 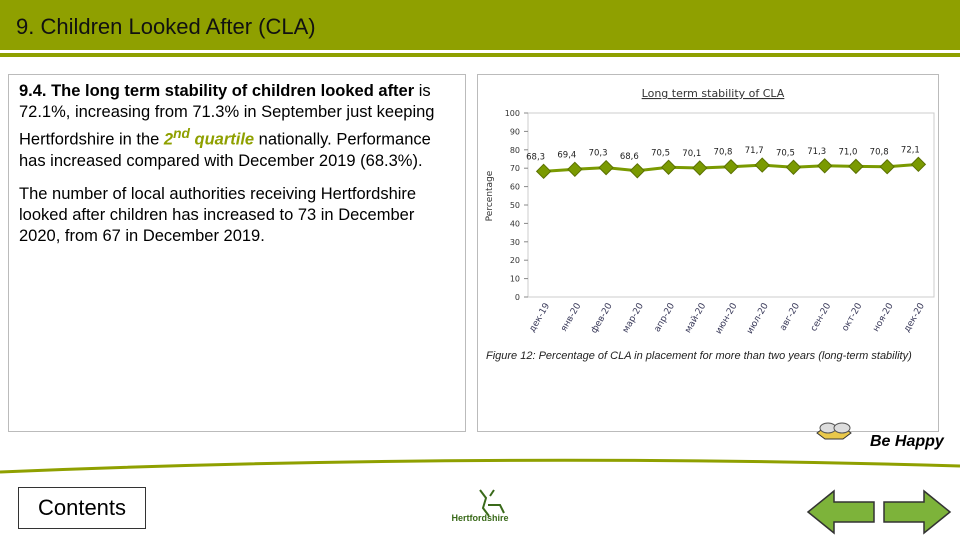 I want to click on x-tick-label: май-20, so click(x=695, y=318).